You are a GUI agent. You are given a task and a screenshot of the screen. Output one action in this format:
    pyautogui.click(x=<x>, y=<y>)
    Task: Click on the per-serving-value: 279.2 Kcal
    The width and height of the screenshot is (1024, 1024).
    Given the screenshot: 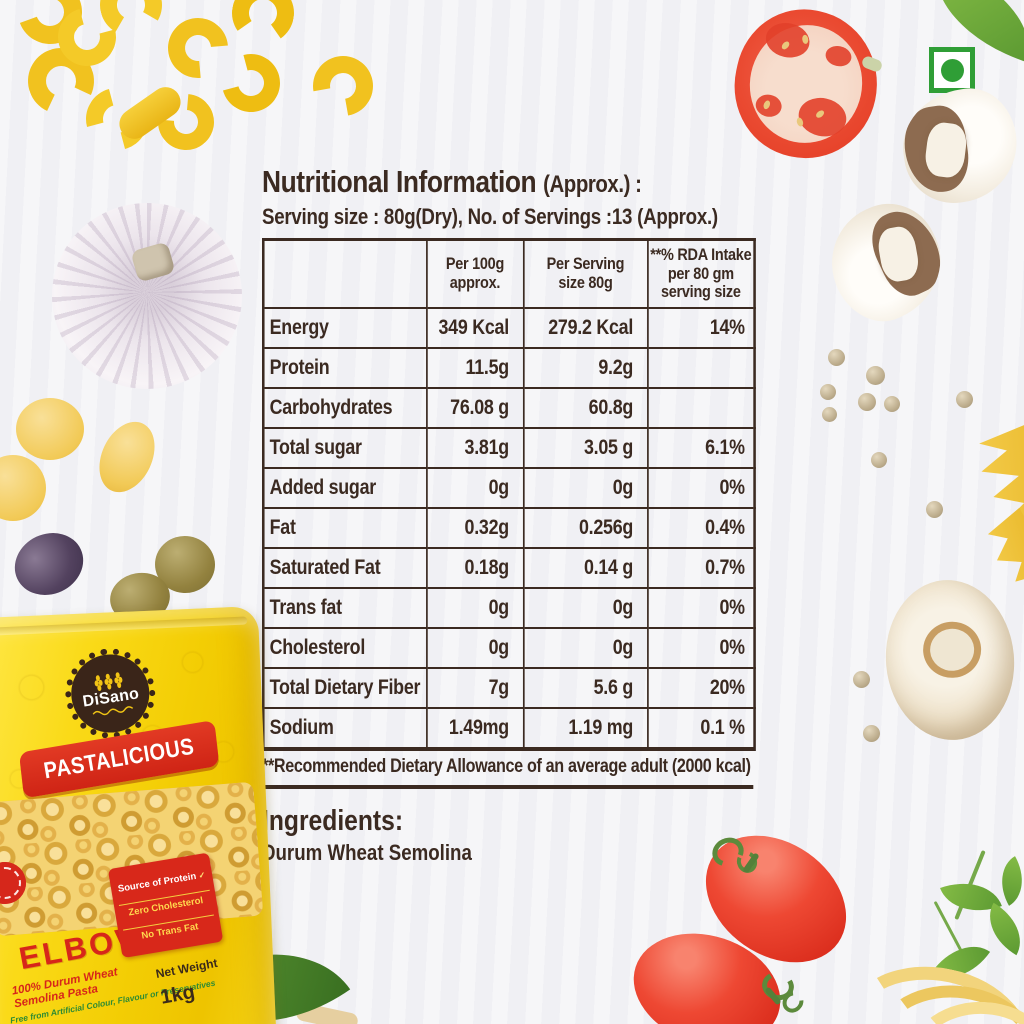 What is the action you would take?
    pyautogui.click(x=585, y=328)
    